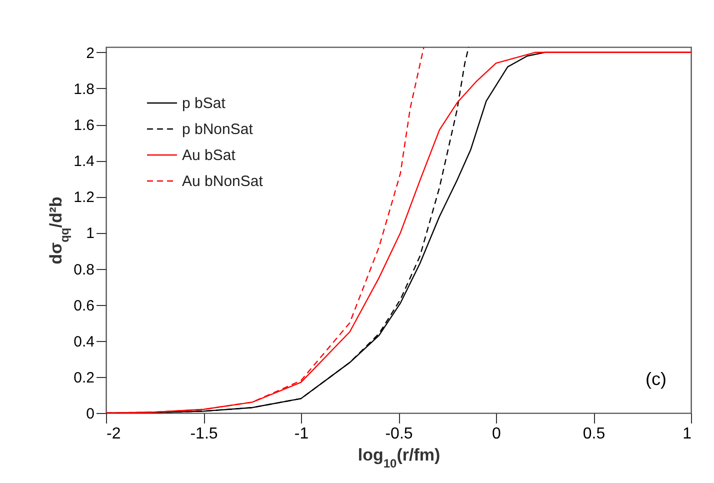 This screenshot has width=714, height=483. What do you see at coordinates (90, 233) in the screenshot?
I see `y-tick-label: 1` at bounding box center [90, 233].